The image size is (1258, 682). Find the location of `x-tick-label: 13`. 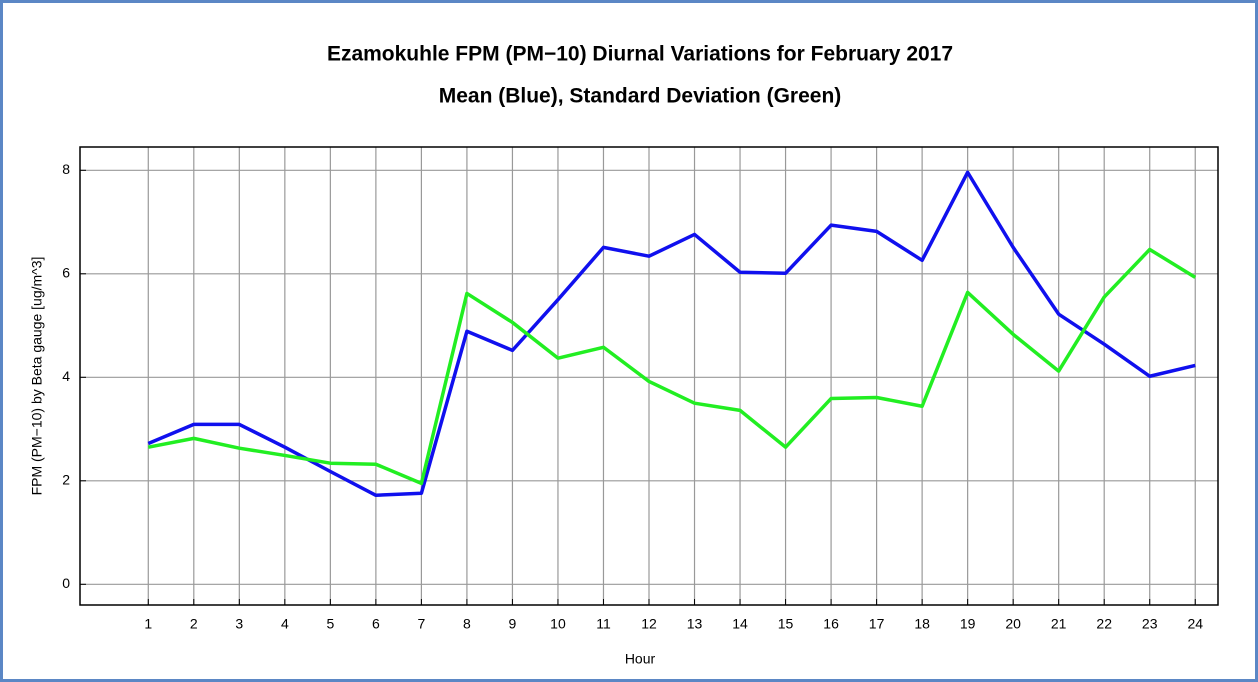

x-tick-label: 13 is located at coordinates (695, 624).